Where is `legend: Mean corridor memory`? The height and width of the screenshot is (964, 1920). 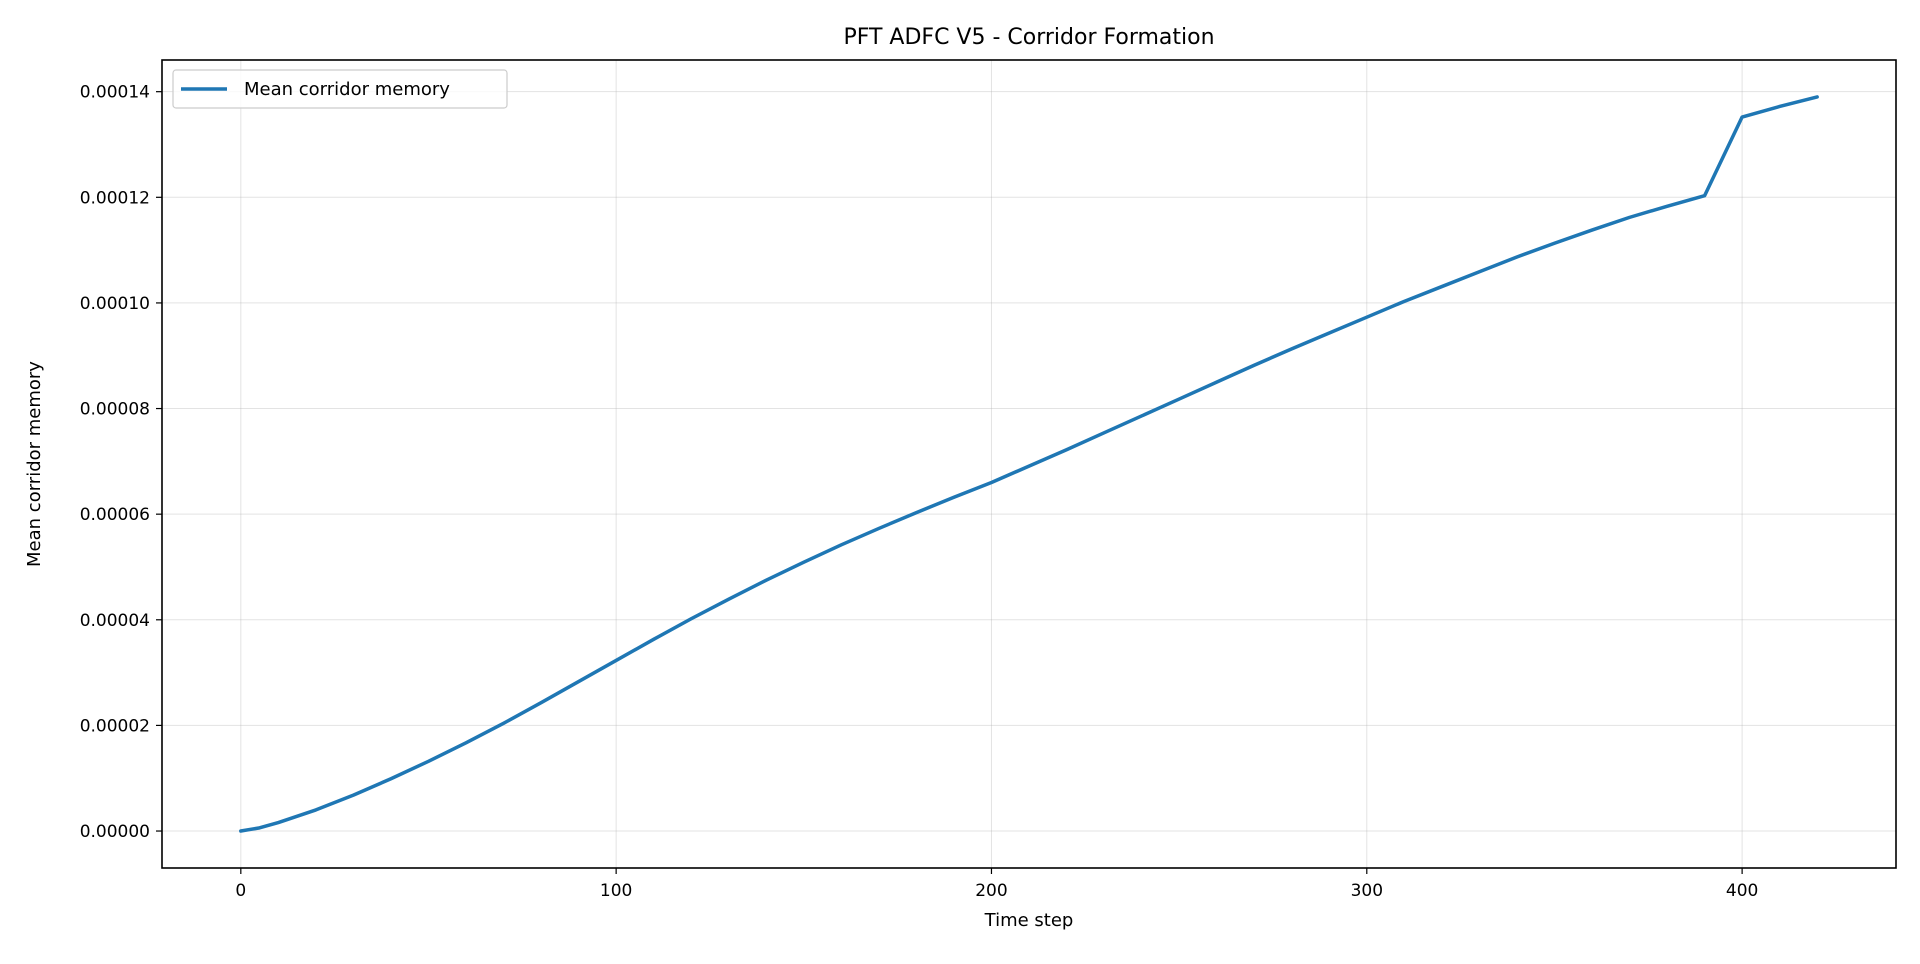 legend: Mean corridor memory is located at coordinates (340, 89).